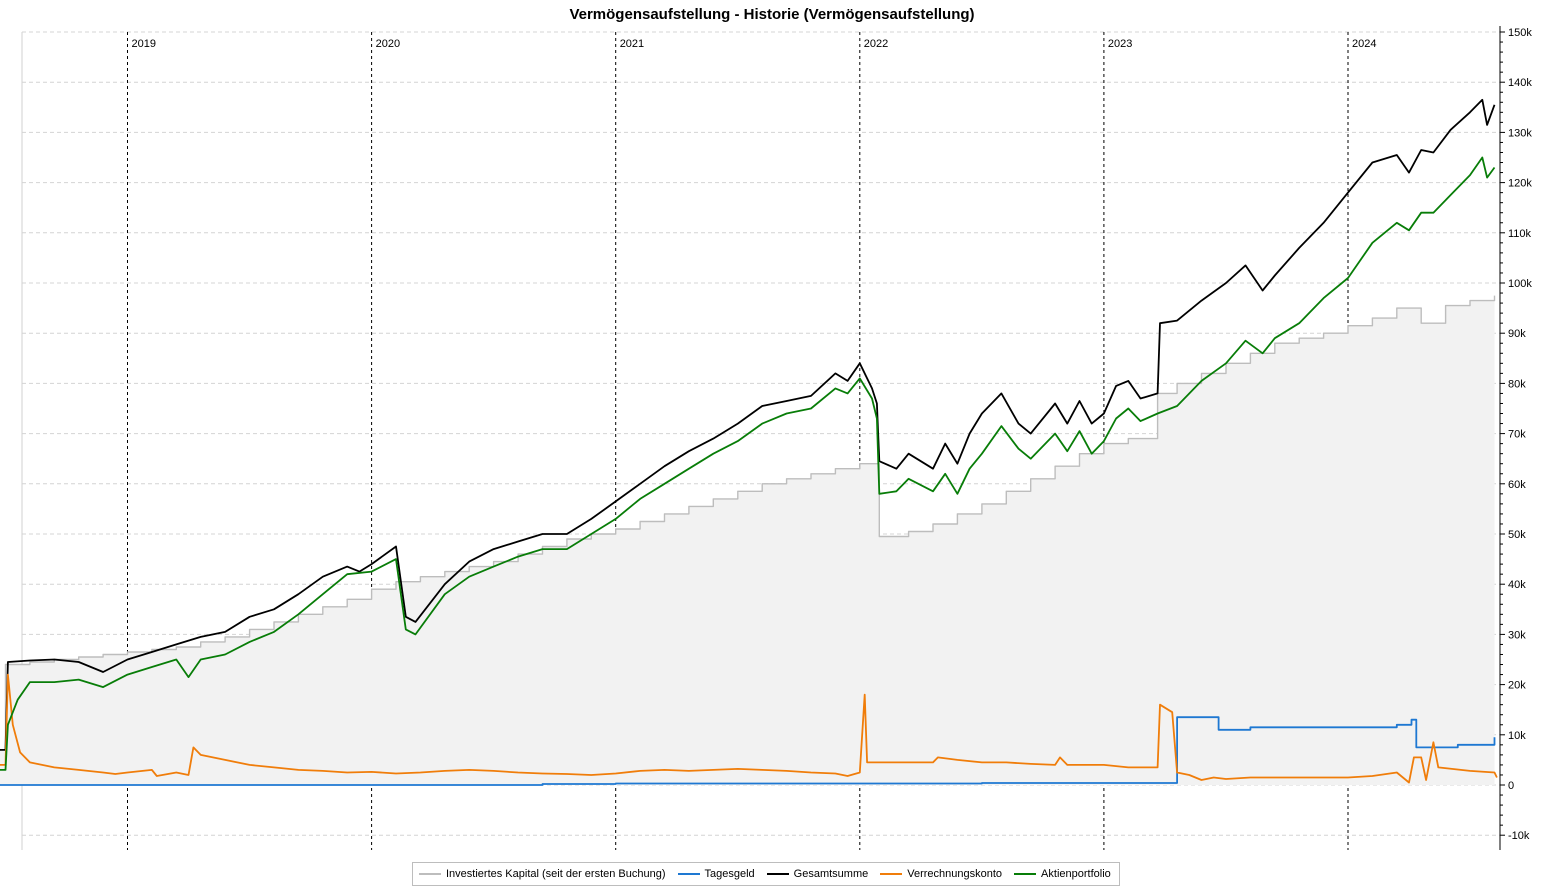  I want to click on y-tick-label: 40k, so click(1517, 585).